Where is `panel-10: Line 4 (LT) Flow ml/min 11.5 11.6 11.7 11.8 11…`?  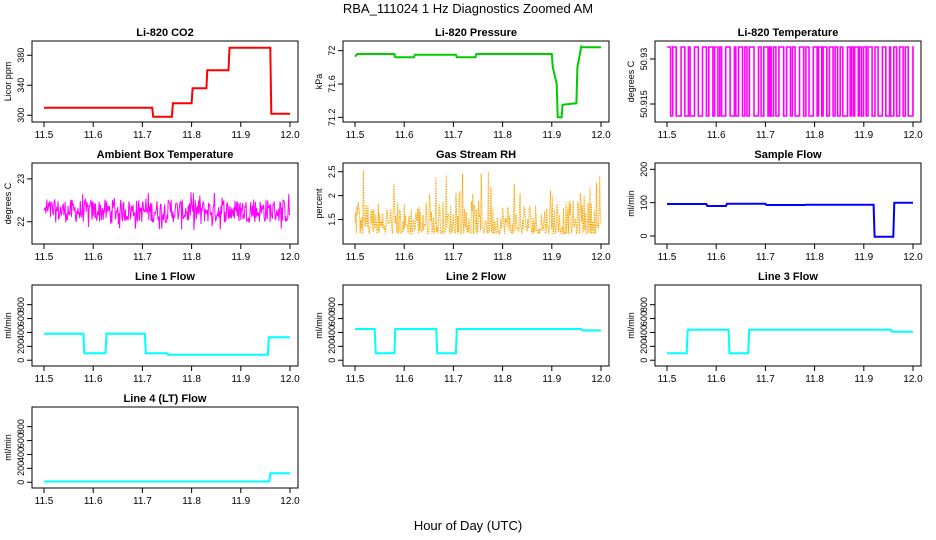 panel-10: Line 4 (LT) Flow ml/min 11.5 11.6 11.7 11.8 11… is located at coordinates (151, 450).